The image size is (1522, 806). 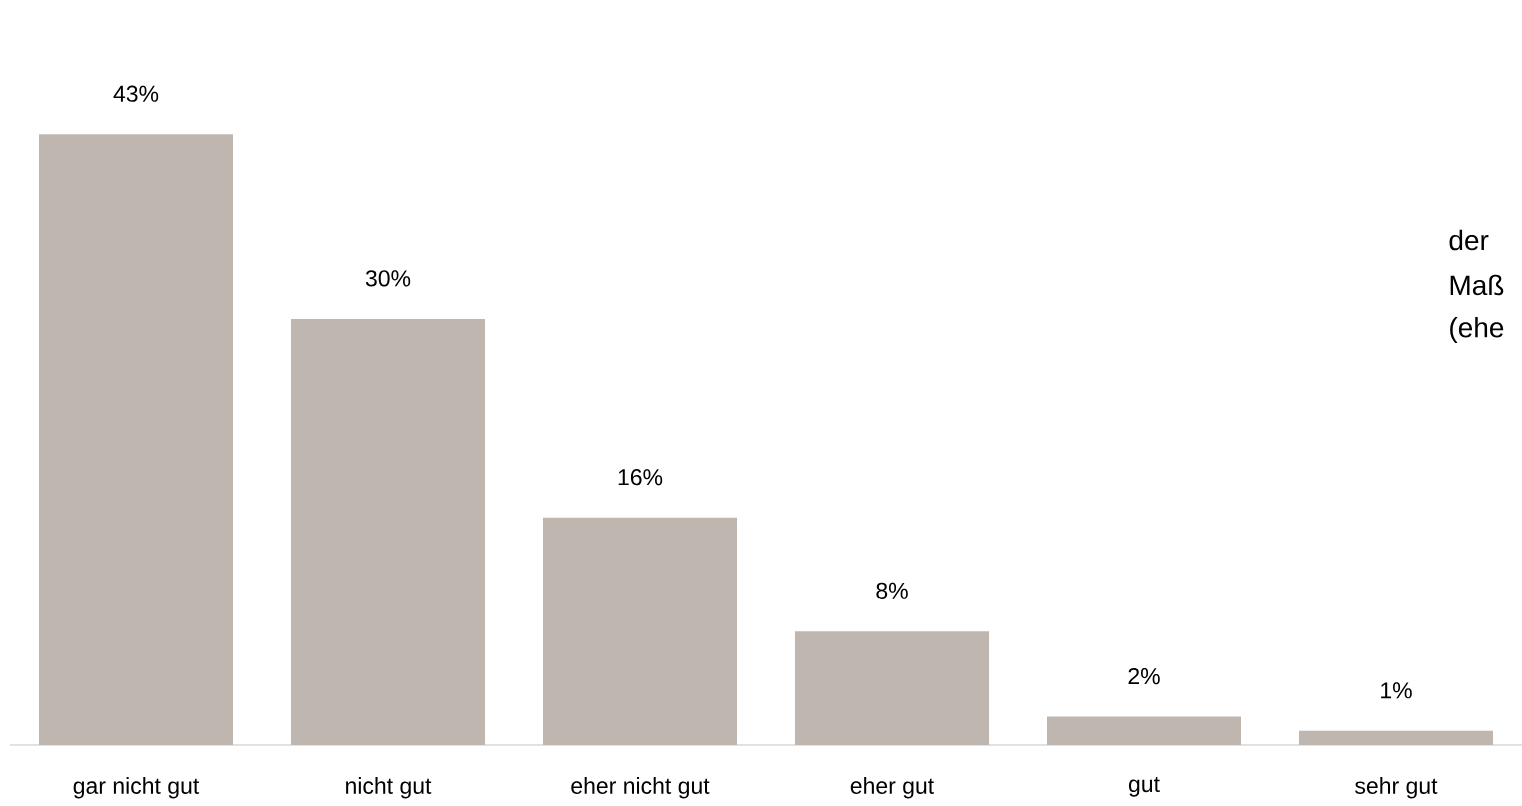 I want to click on x-tick-label: sehr gut, so click(x=1396, y=788).